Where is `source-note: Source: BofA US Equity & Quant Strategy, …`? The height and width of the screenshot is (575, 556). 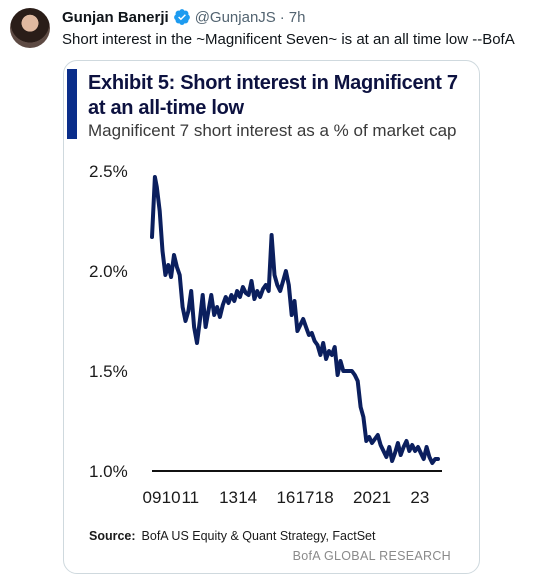 source-note: Source: BofA US Equity & Quant Strategy, … is located at coordinates (232, 536).